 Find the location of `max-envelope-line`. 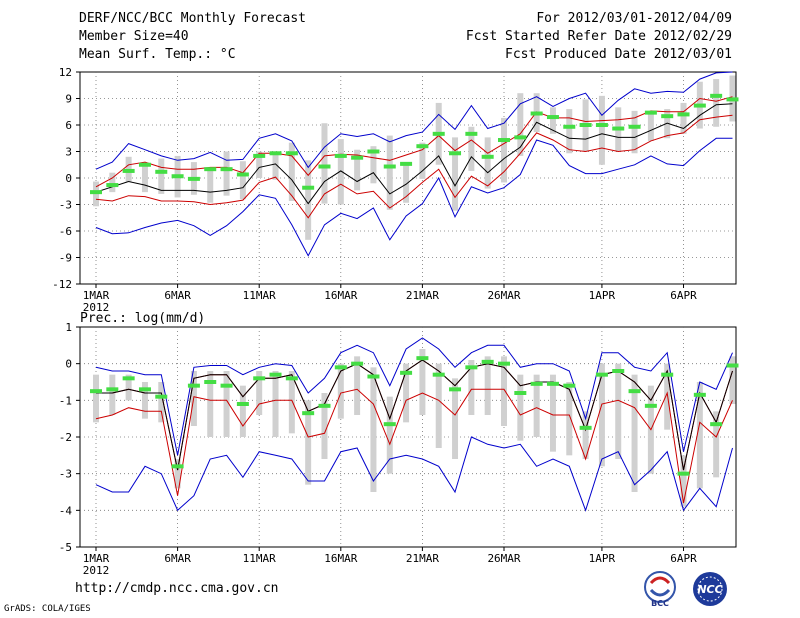

max-envelope-line is located at coordinates (414, 120).